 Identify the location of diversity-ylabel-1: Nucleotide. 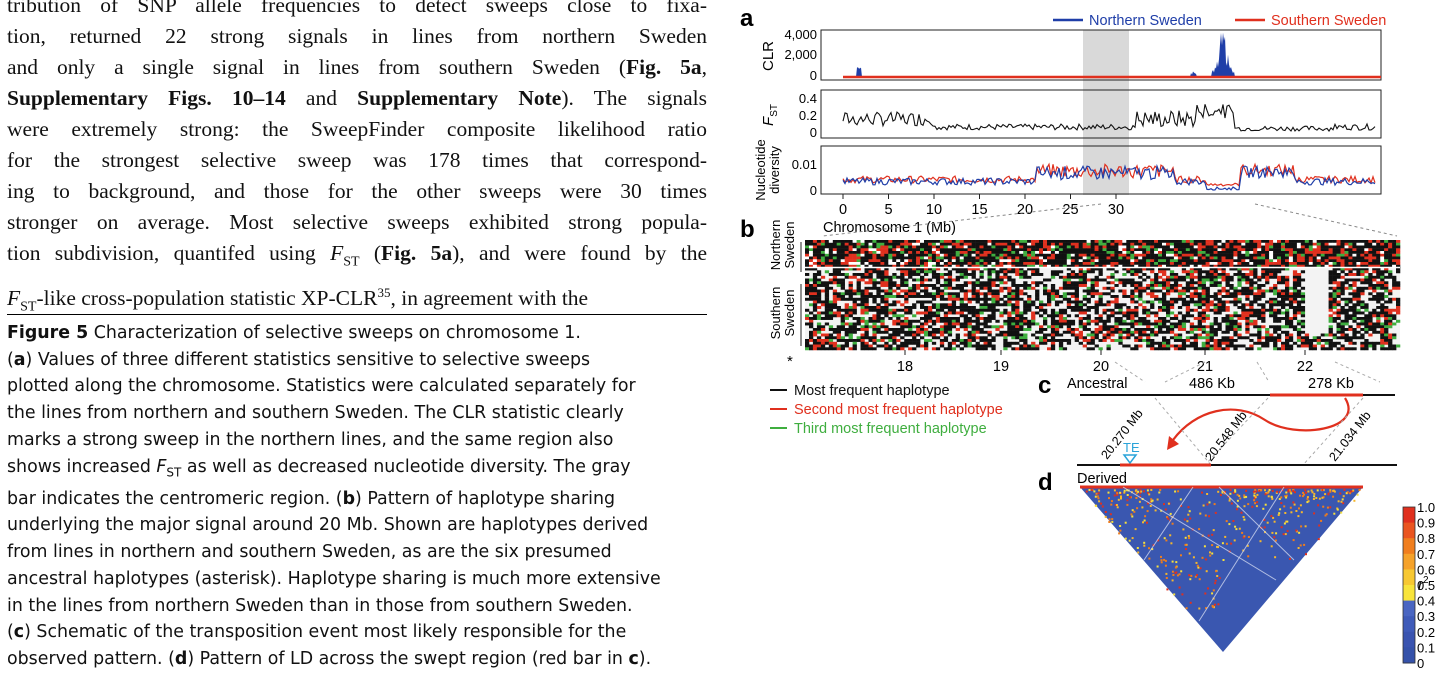
(760, 169).